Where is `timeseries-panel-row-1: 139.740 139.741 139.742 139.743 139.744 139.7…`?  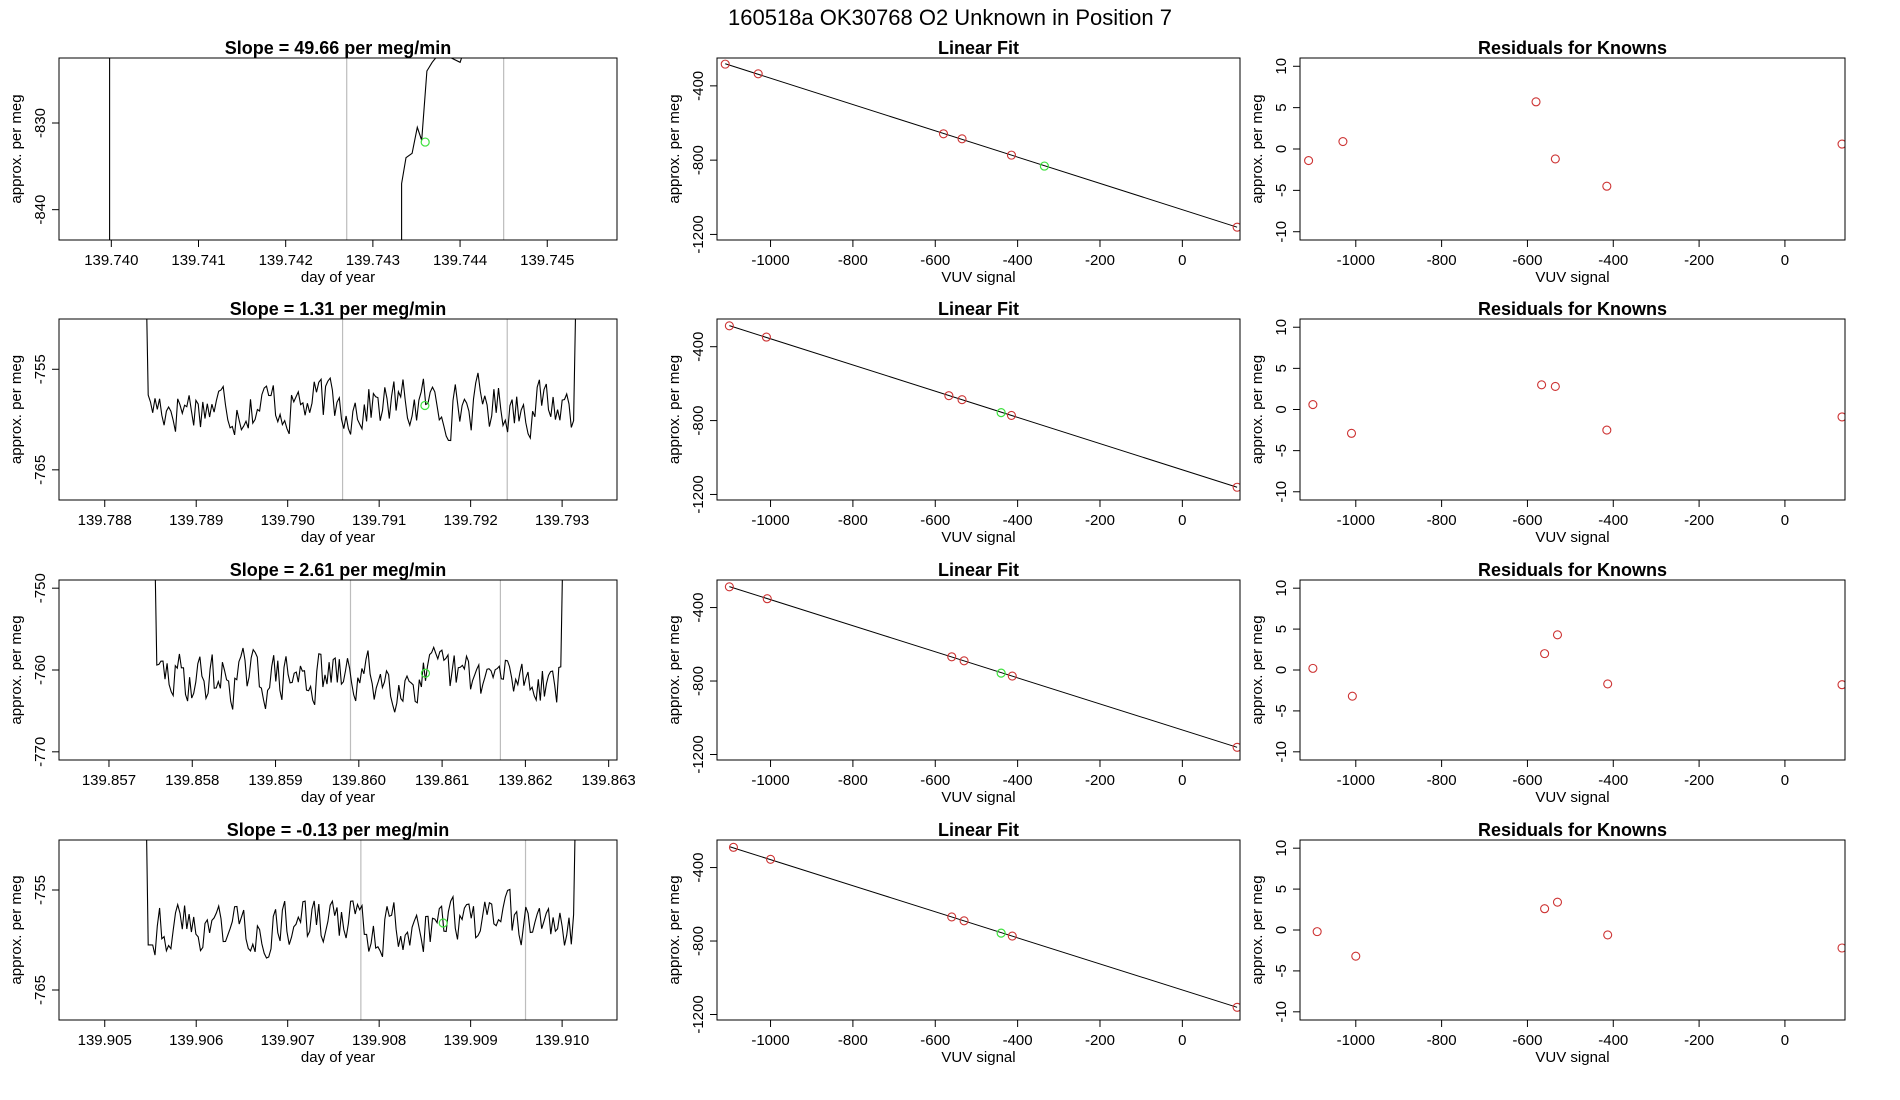 timeseries-panel-row-1: 139.740 139.741 139.742 139.743 139.744 139.7… is located at coordinates (313, 162).